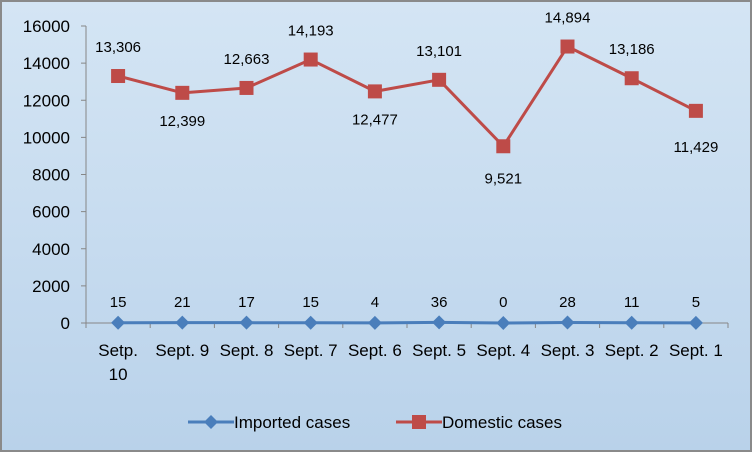 The image size is (752, 452). I want to click on y-tick-label: 12000, so click(46, 100).